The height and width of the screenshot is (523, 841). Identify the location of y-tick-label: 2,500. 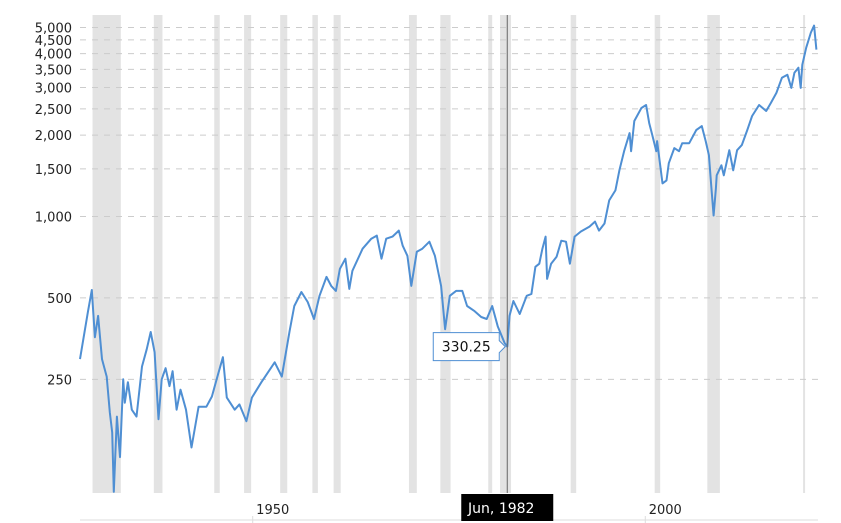
(53, 110).